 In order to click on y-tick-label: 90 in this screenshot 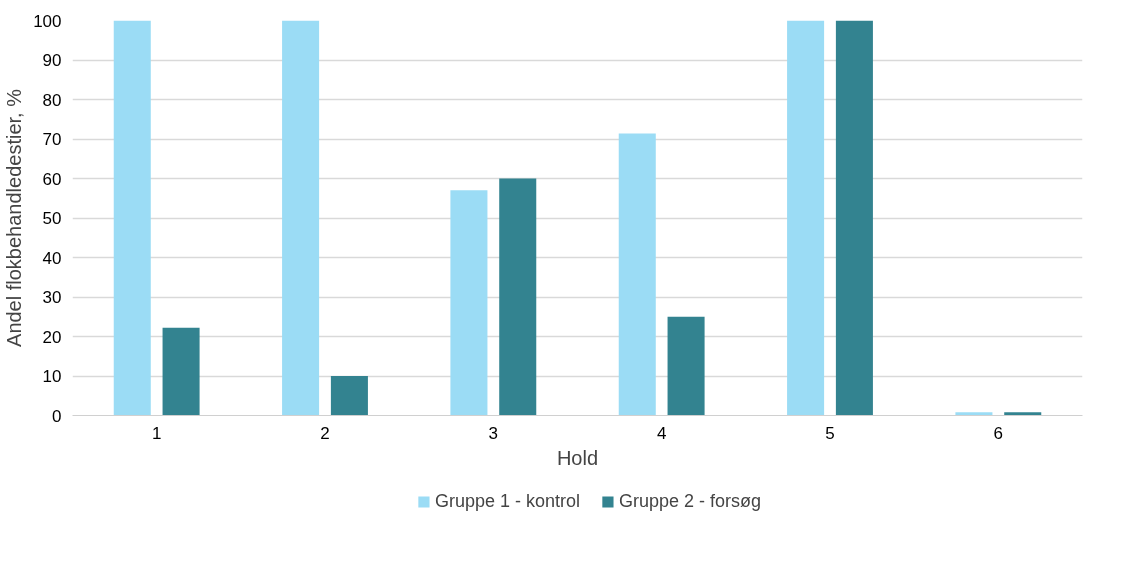, I will do `click(52, 60)`.